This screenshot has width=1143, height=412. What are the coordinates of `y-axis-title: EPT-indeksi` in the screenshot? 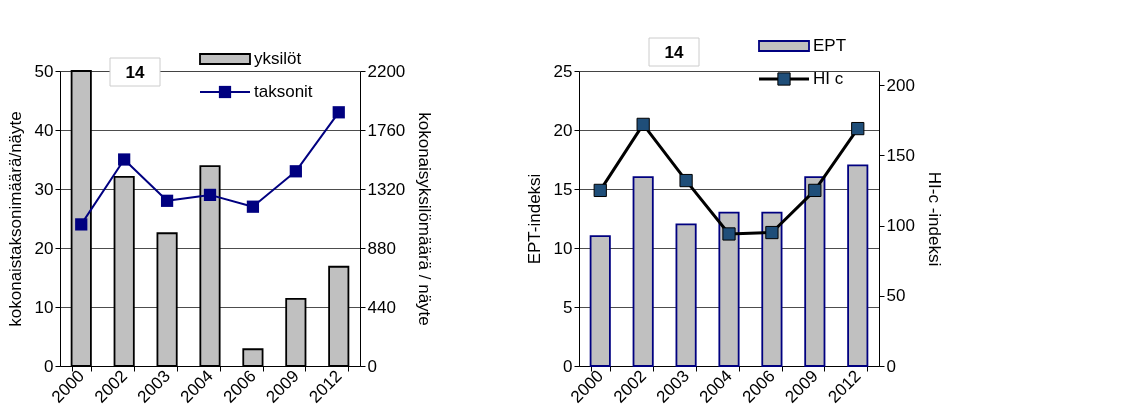 It's located at (534, 219).